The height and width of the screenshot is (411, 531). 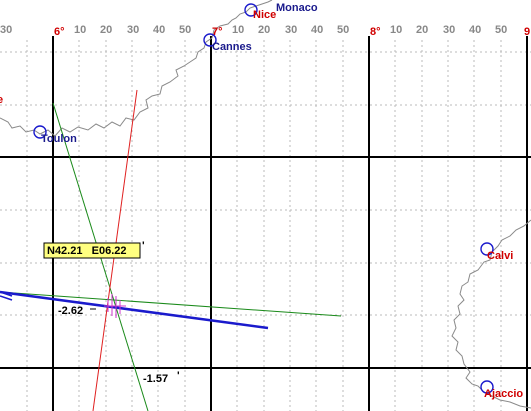 I want to click on fix-marker, so click(x=115, y=306).